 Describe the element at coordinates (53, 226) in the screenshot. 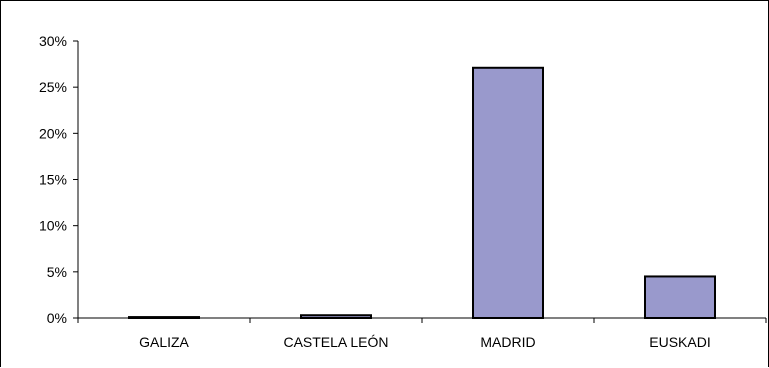

I see `y-tick-label: 10%` at that location.